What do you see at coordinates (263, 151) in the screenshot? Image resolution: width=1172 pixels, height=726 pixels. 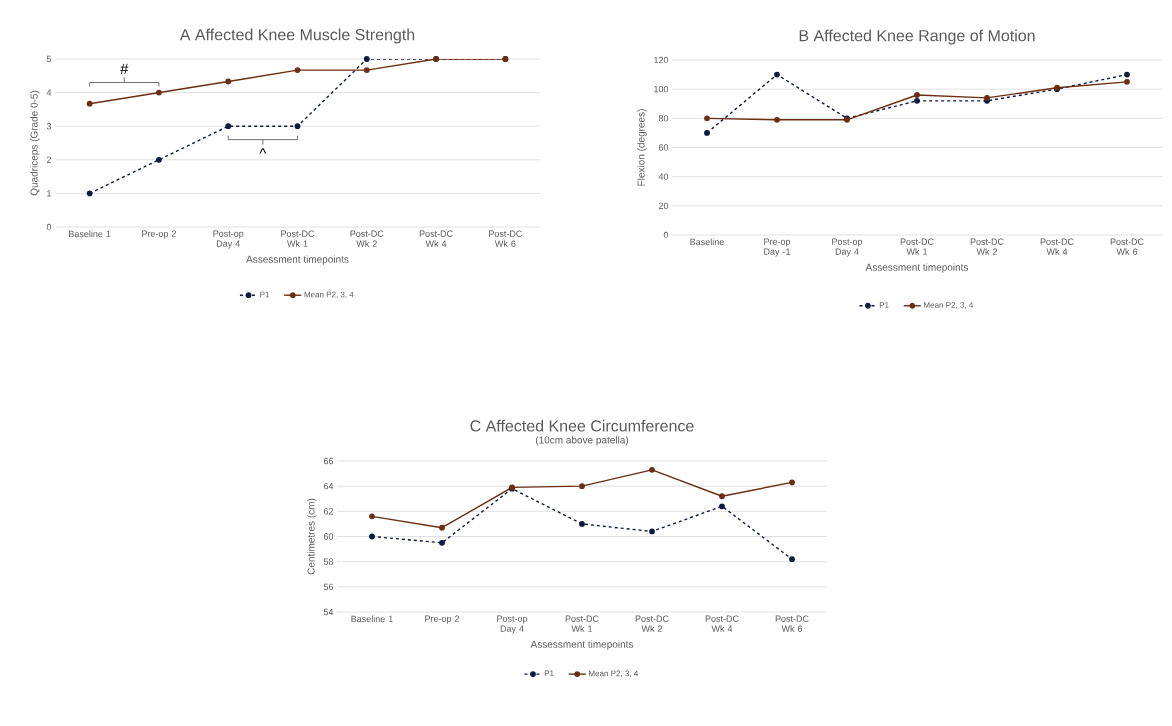 I see `annotation: ^` at bounding box center [263, 151].